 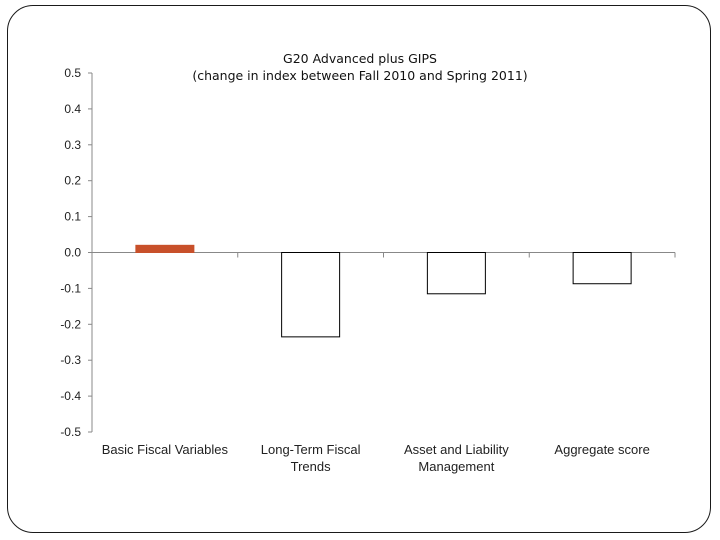 What do you see at coordinates (311, 449) in the screenshot?
I see `x-category-label: Long-Term Fiscal` at bounding box center [311, 449].